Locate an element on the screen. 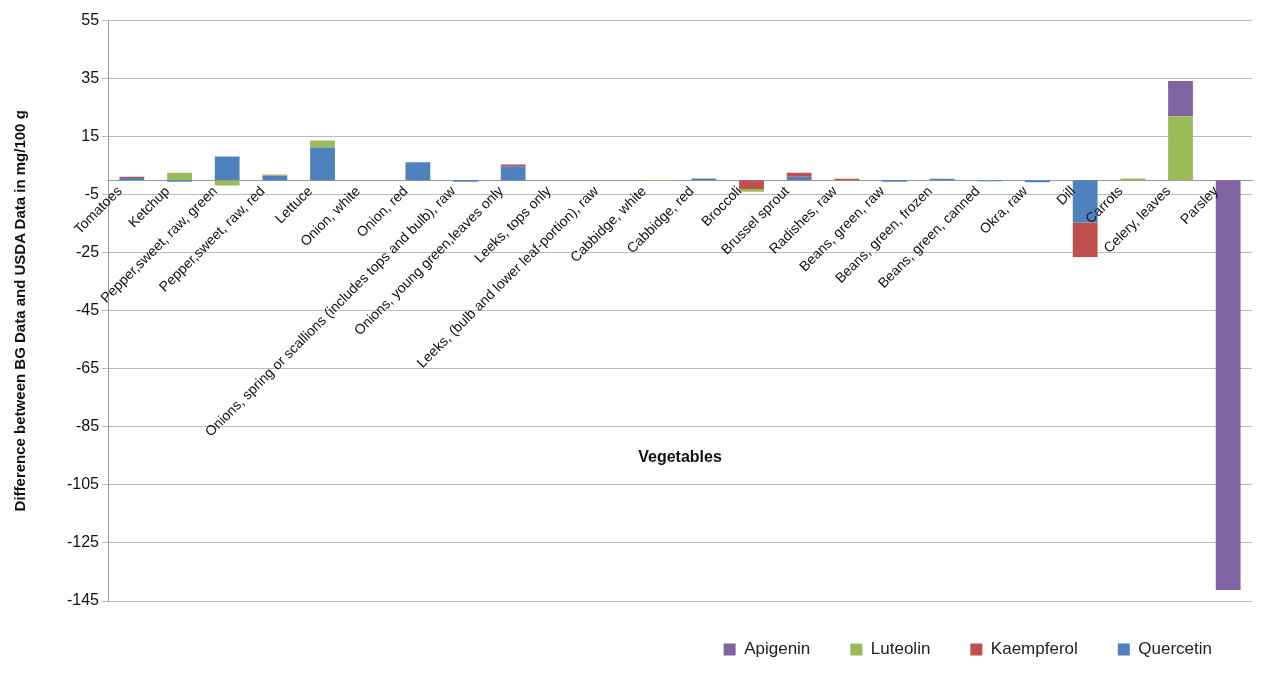  y-tick-label: 35 is located at coordinates (90, 78).